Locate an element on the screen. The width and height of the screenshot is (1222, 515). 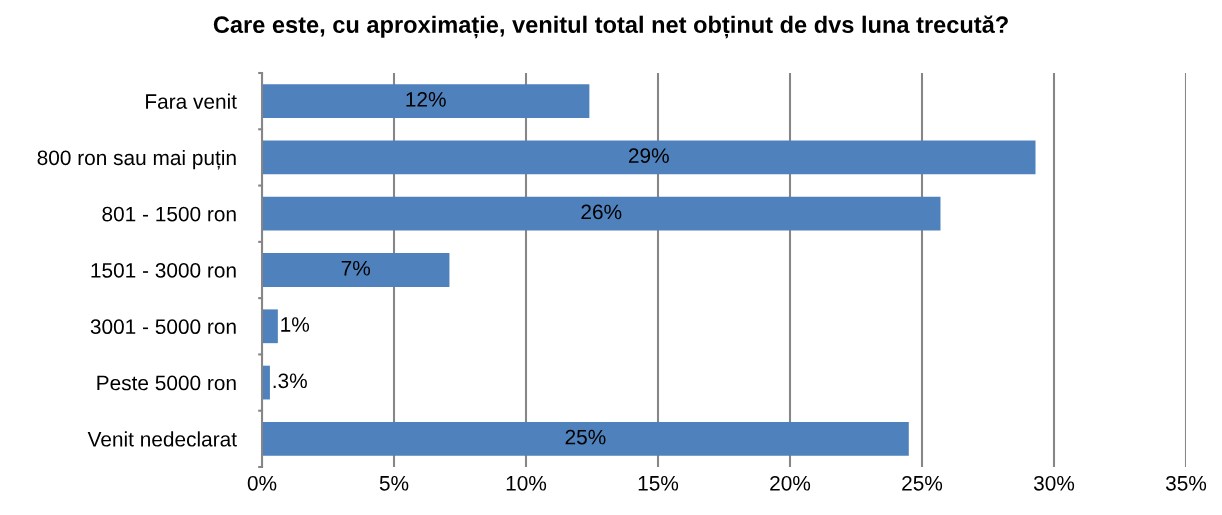
data-label: 12% is located at coordinates (426, 99).